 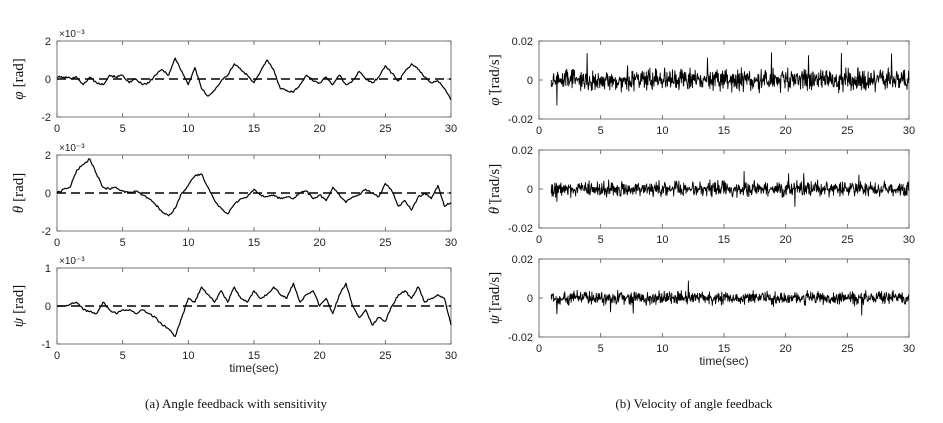 I want to click on y-axis-label: ψ̇[rad/s], so click(x=495, y=298).